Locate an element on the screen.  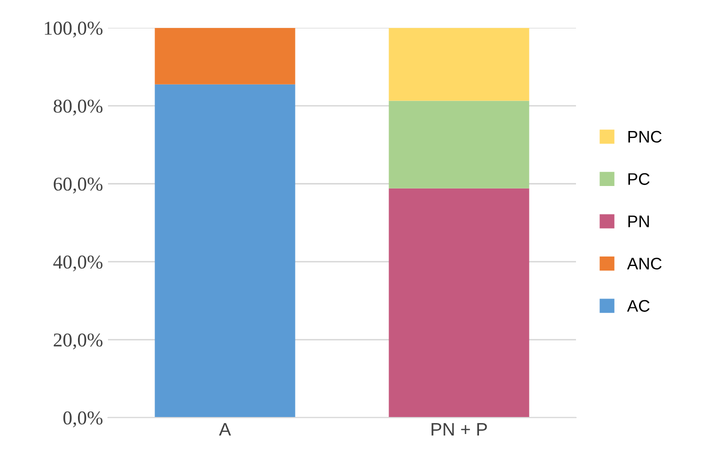
y-tick-label: 60,0% is located at coordinates (78, 186).